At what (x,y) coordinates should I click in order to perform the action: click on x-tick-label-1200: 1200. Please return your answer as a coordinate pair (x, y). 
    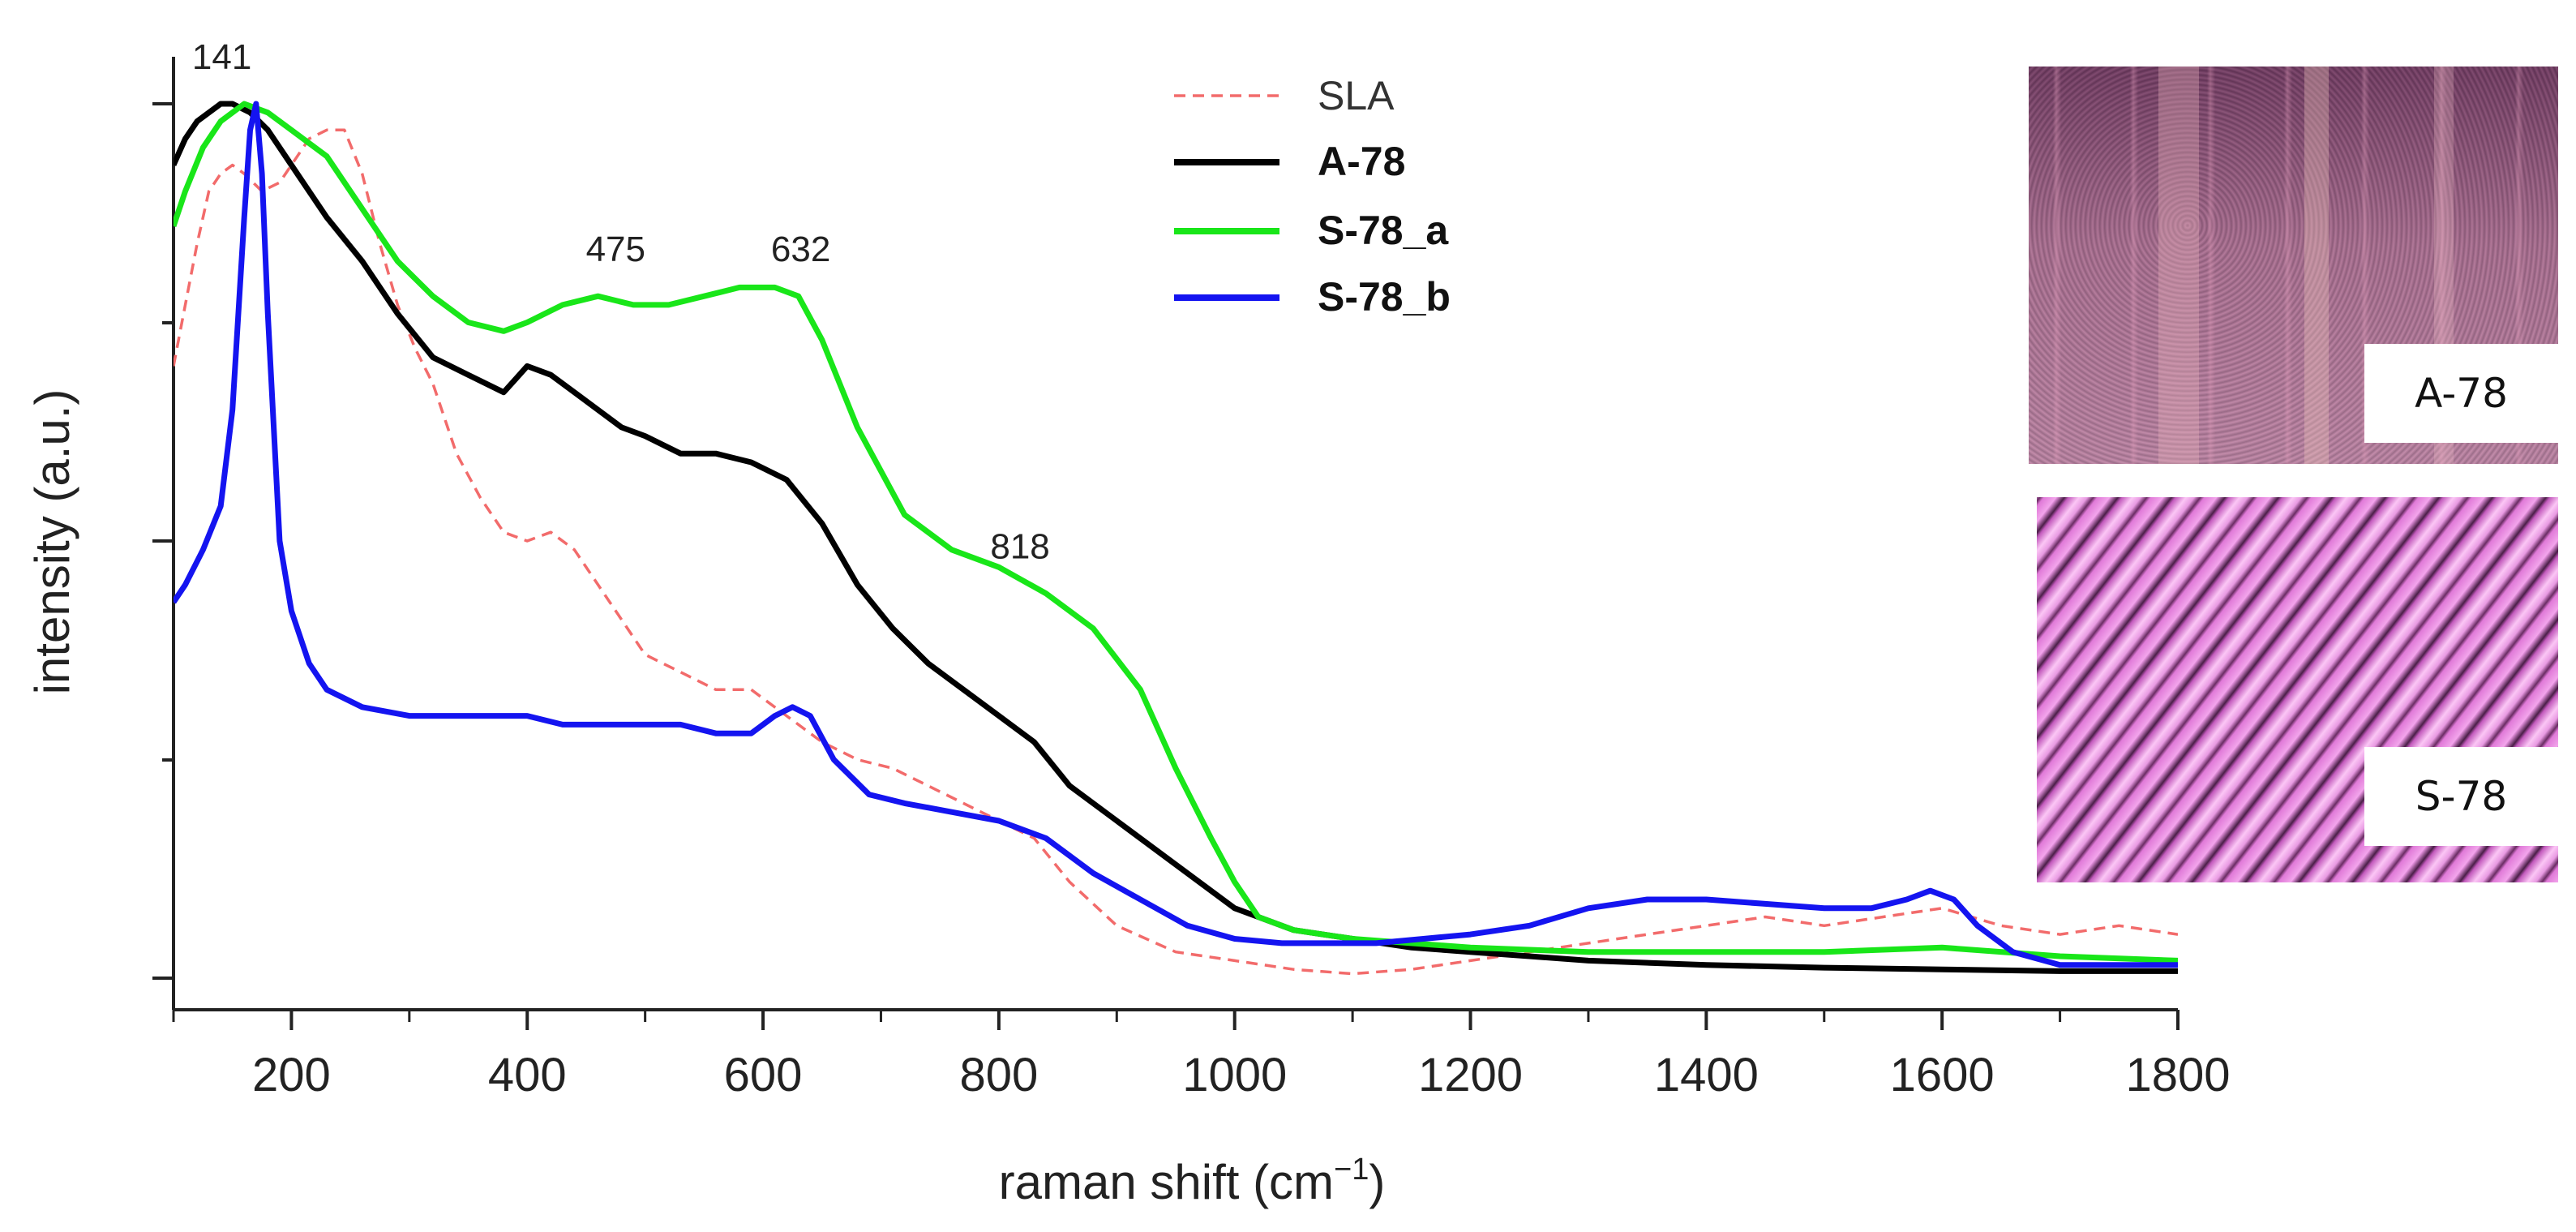
    Looking at the image, I should click on (1470, 1075).